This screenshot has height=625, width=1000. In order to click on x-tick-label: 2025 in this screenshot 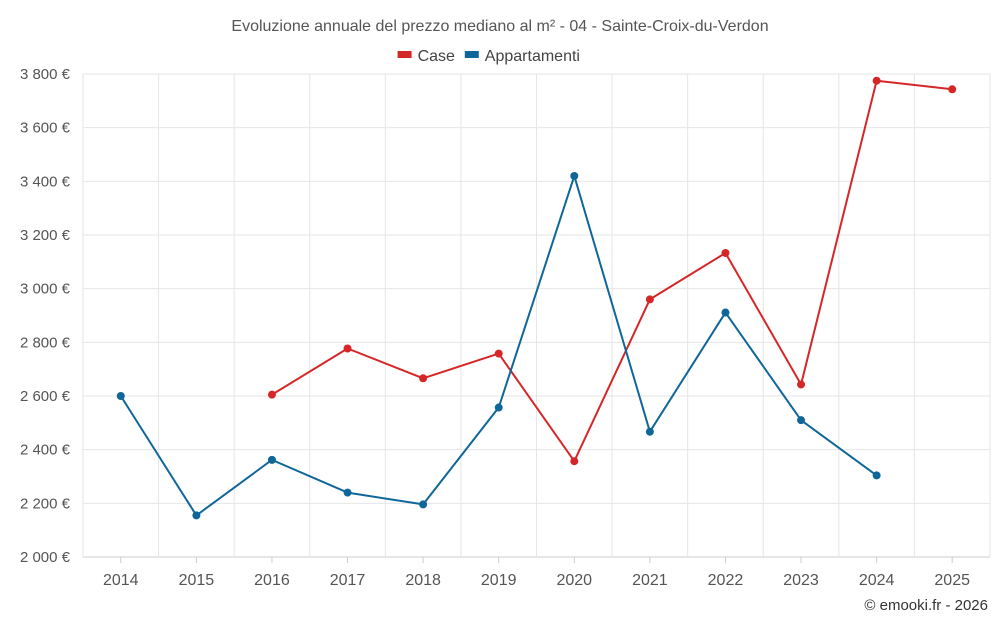, I will do `click(952, 580)`.